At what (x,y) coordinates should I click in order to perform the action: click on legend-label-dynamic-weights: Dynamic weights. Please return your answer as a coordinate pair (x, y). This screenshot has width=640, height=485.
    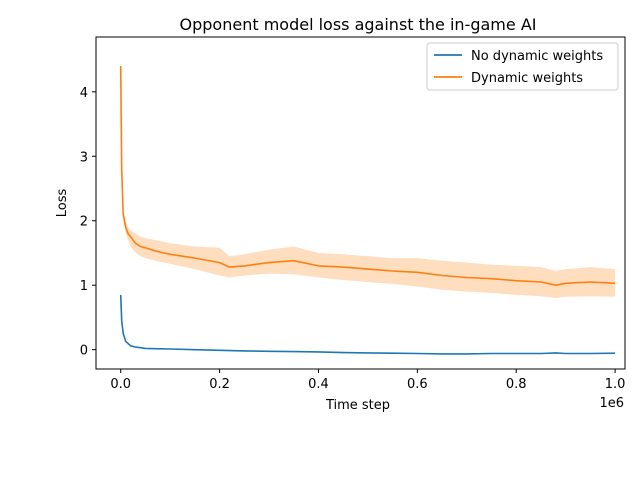
    Looking at the image, I should click on (527, 78).